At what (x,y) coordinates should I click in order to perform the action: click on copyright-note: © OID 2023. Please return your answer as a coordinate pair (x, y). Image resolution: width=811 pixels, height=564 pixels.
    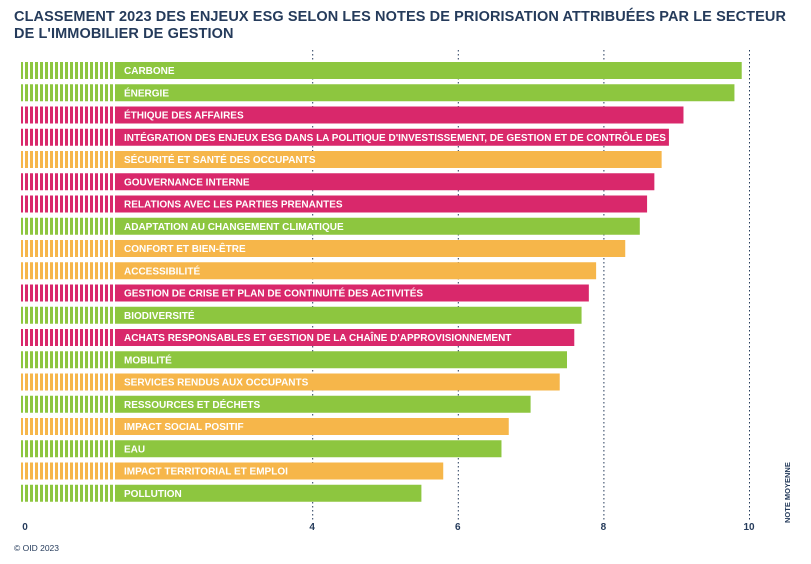
    Looking at the image, I should click on (37, 548).